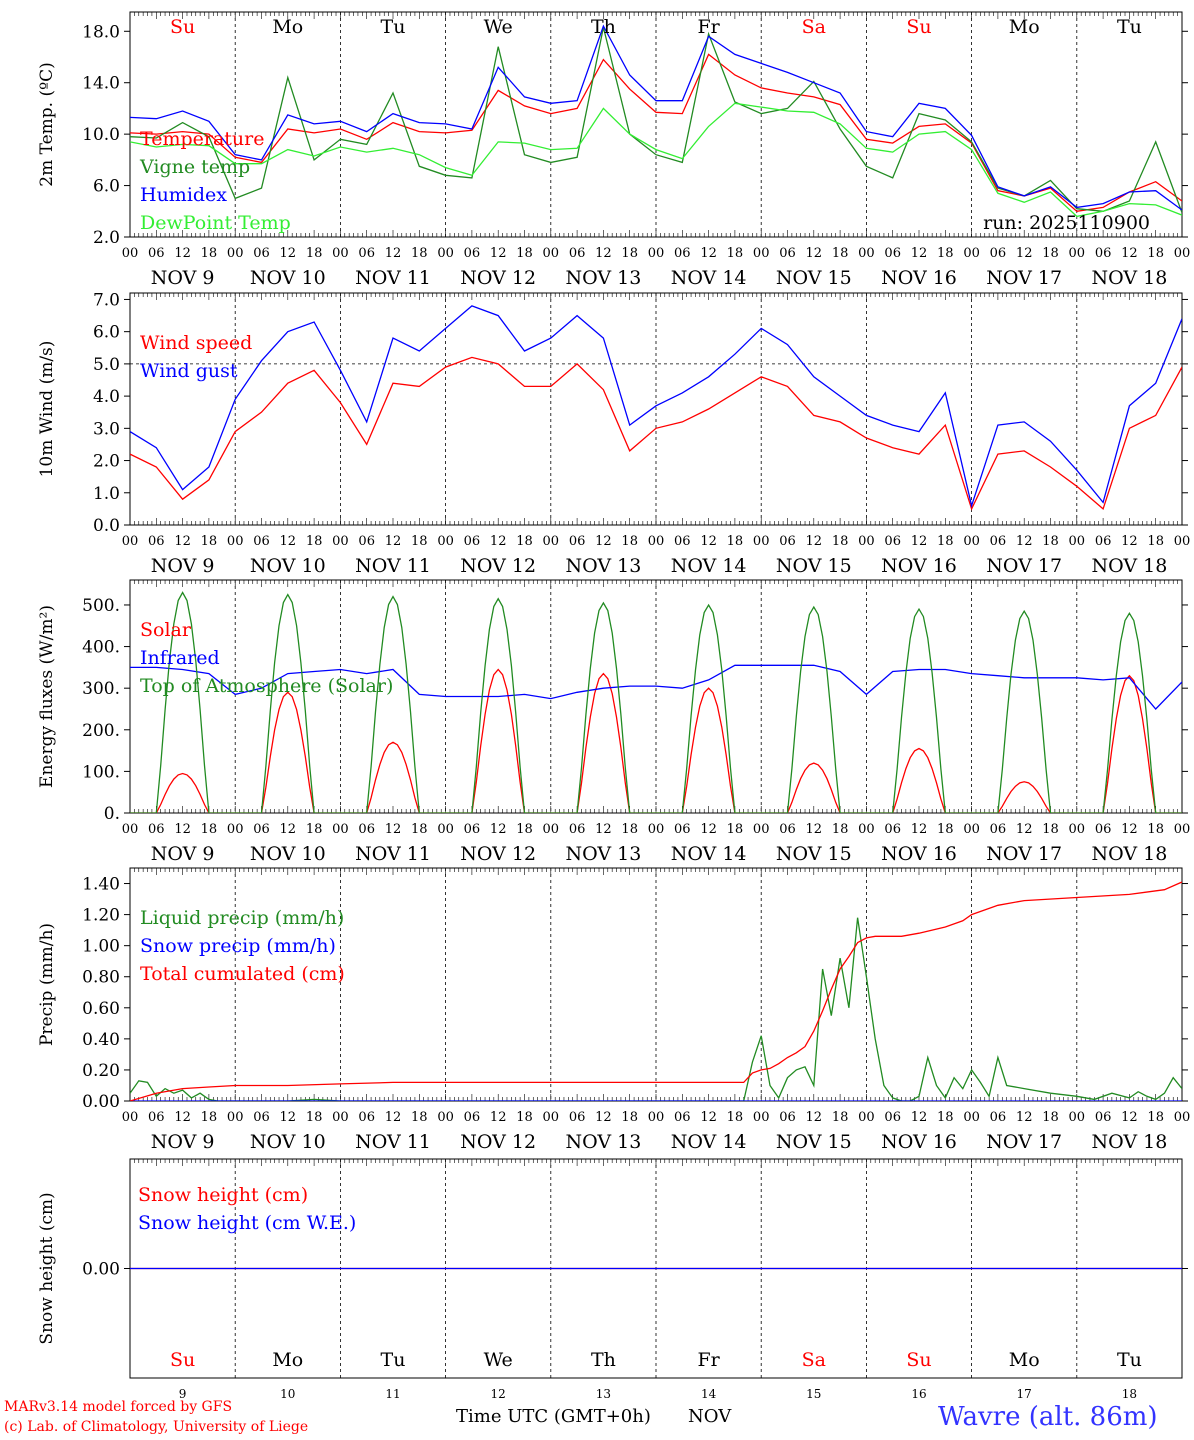 This screenshot has width=1194, height=1440. Describe the element at coordinates (47, 124) in the screenshot. I see `y-axis-title: 2m Temp. (ºC)` at that location.